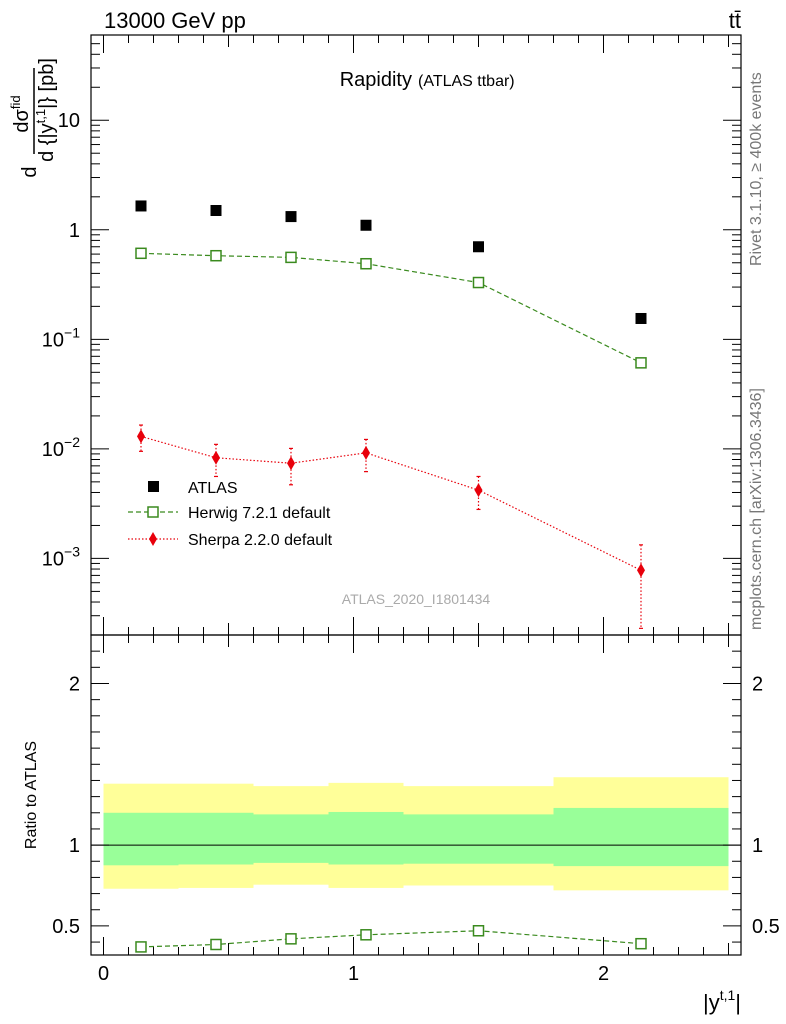 The height and width of the screenshot is (1024, 786). Describe the element at coordinates (259, 513) in the screenshot. I see `legend-label-herwig: Herwig 7.2.1 default` at that location.